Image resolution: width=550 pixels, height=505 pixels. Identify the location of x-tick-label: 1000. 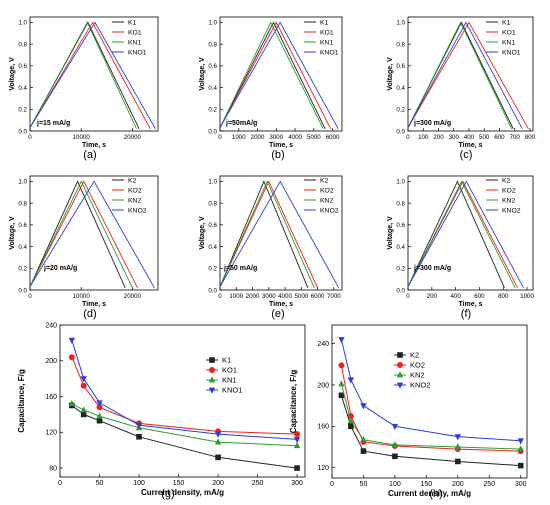
(239, 137).